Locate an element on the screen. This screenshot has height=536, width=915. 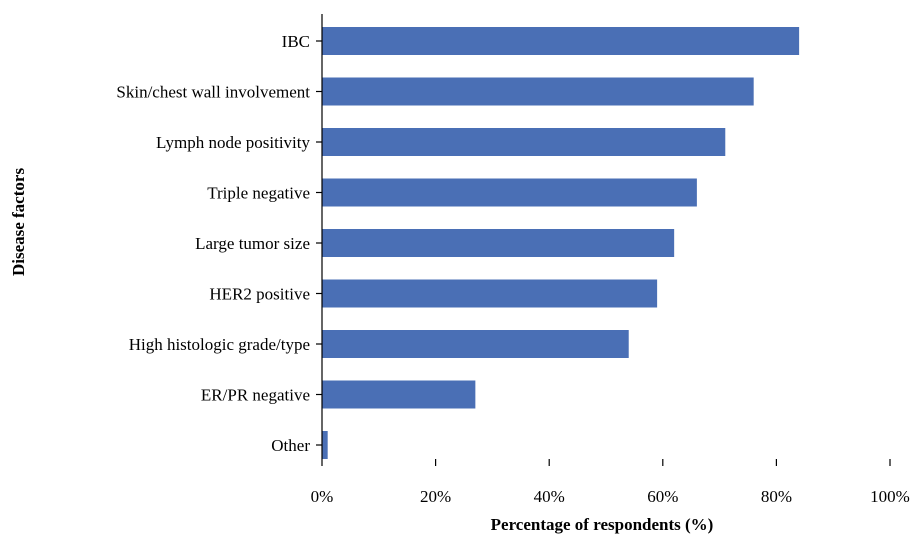
category-label-3: Triple negative is located at coordinates (258, 193).